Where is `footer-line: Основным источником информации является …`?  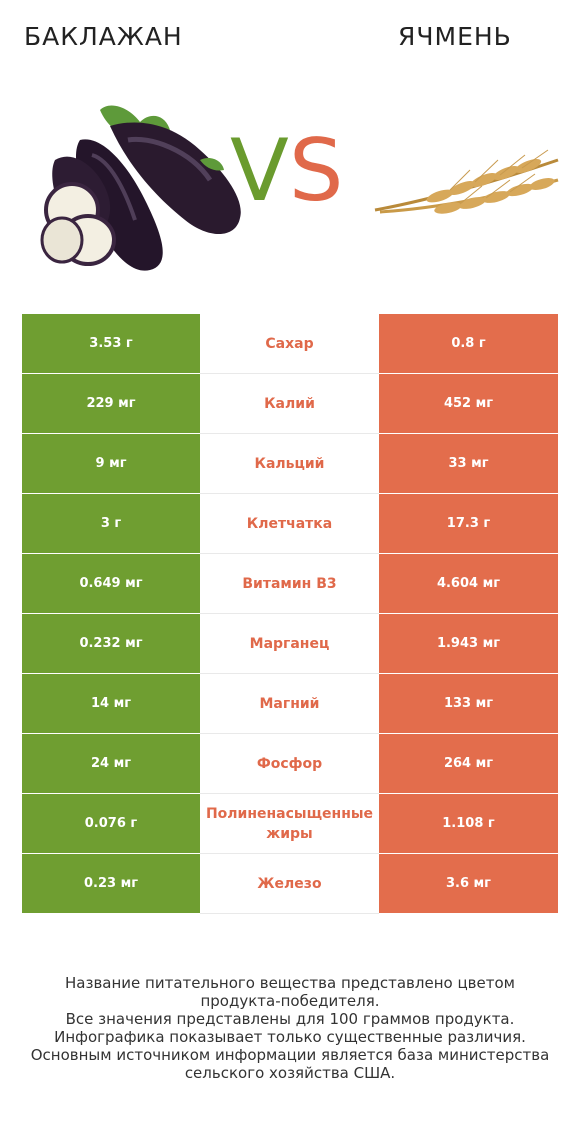 footer-line: Основным источником информации является … is located at coordinates (290, 1055).